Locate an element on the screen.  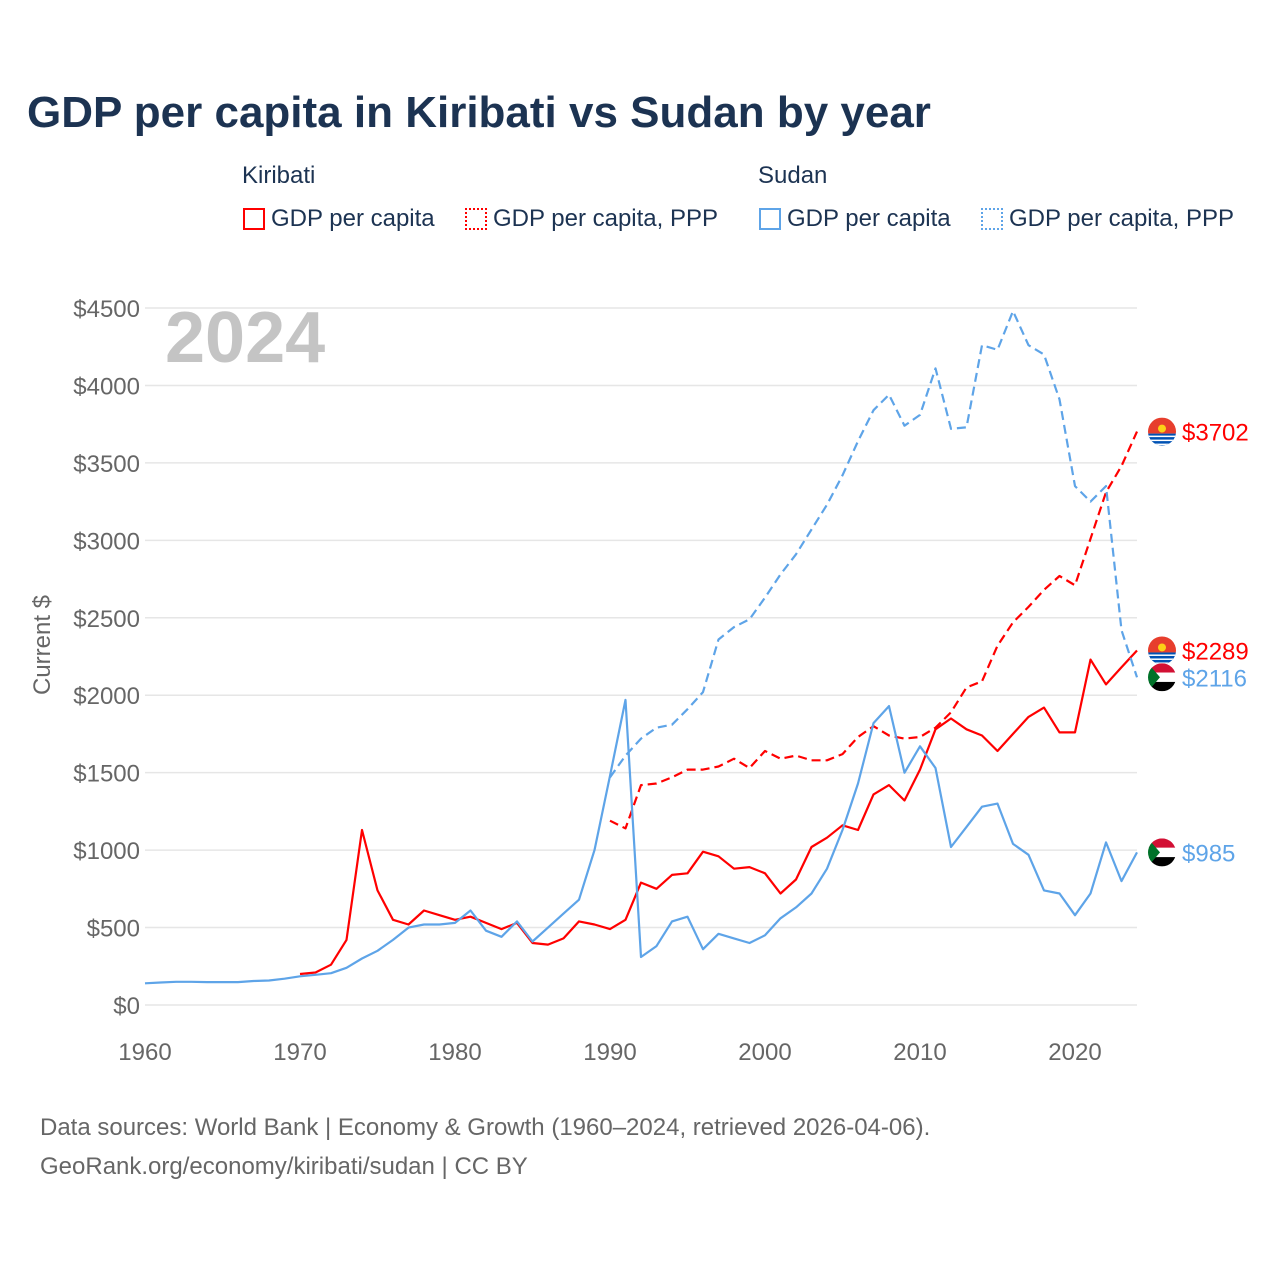
legend-group-kiribati: Kiribati is located at coordinates (279, 175).